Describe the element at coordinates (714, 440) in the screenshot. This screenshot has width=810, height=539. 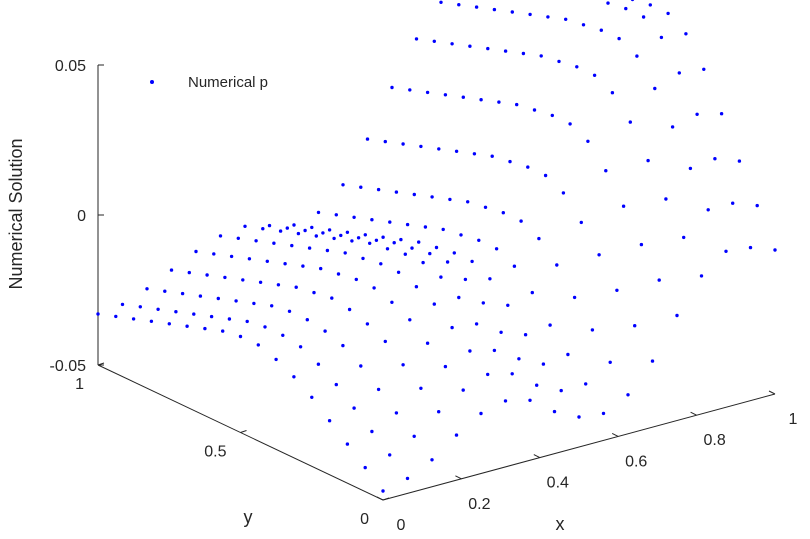
I see `x-tick-label: 0.8` at that location.